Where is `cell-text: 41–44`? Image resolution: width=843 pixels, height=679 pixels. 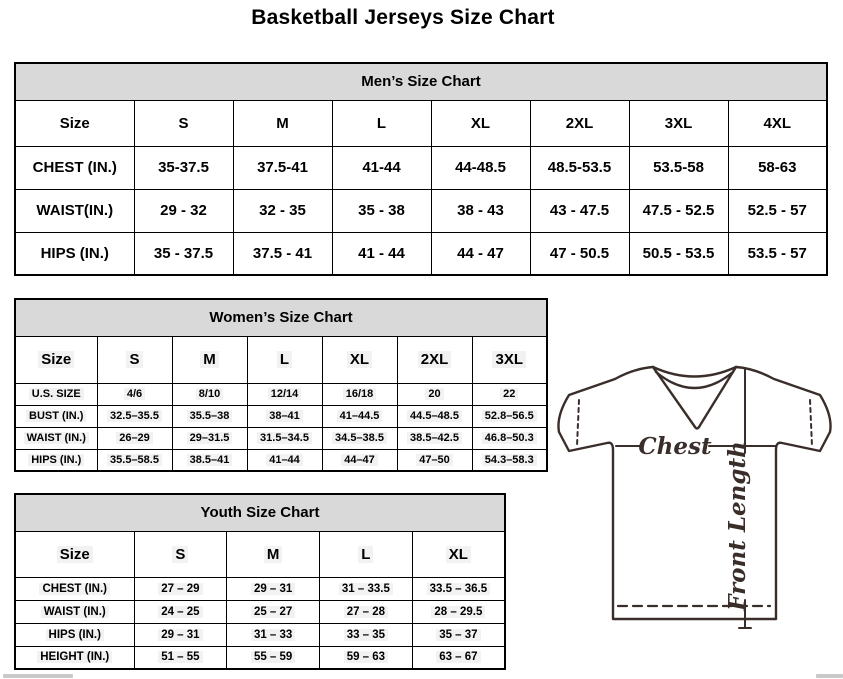 cell-text: 41–44 is located at coordinates (284, 459).